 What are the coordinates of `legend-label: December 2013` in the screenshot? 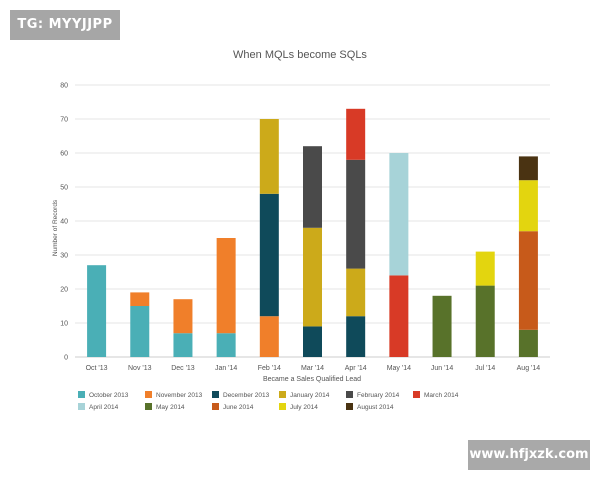 It's located at (246, 395).